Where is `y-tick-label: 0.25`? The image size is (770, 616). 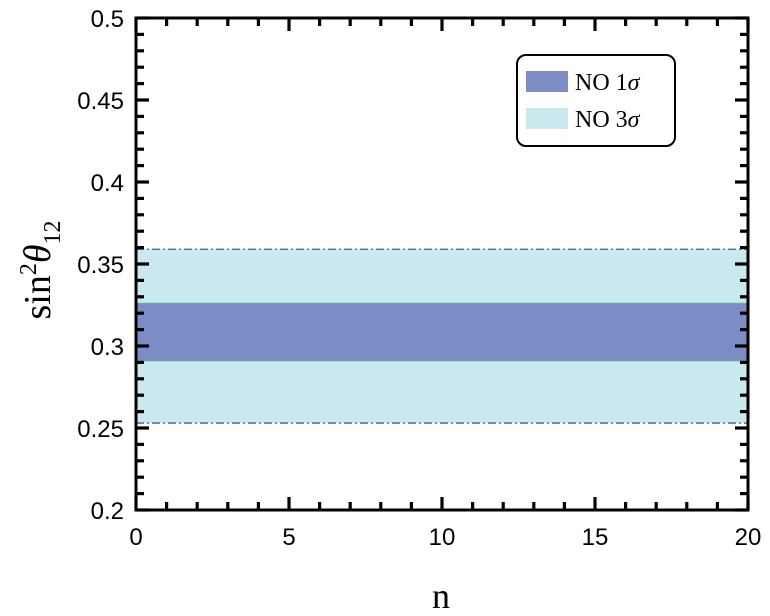
y-tick-label: 0.25 is located at coordinates (100, 429).